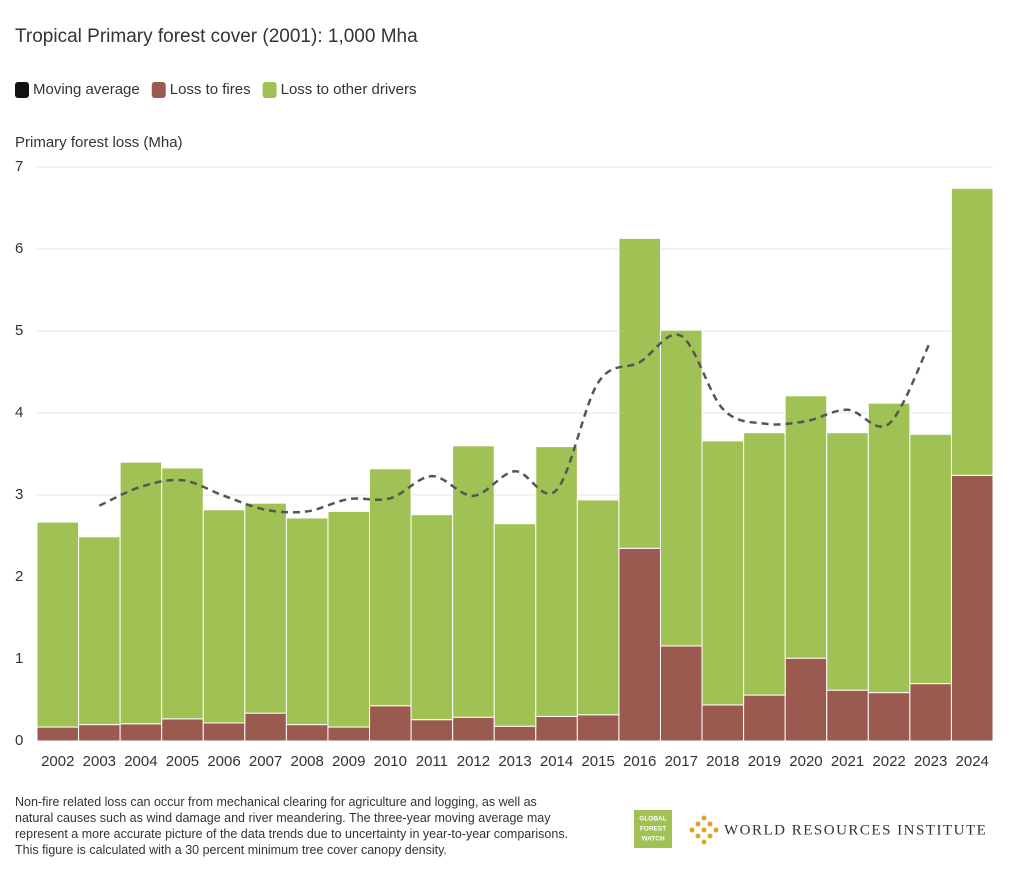  I want to click on gfw-logo-text: WATCH, so click(653, 839).